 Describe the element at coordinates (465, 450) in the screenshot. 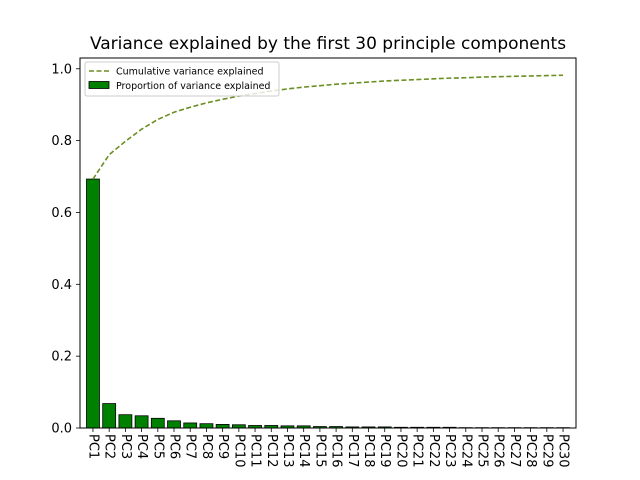

I see `x-tick-label: PC24` at that location.